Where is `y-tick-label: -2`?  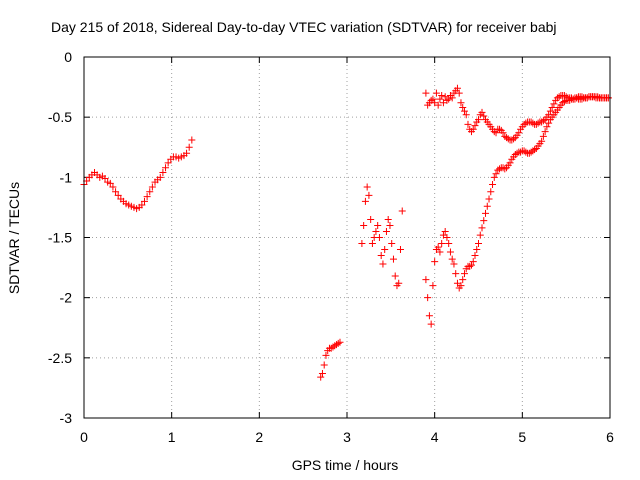
y-tick-label: -2 is located at coordinates (66, 298).